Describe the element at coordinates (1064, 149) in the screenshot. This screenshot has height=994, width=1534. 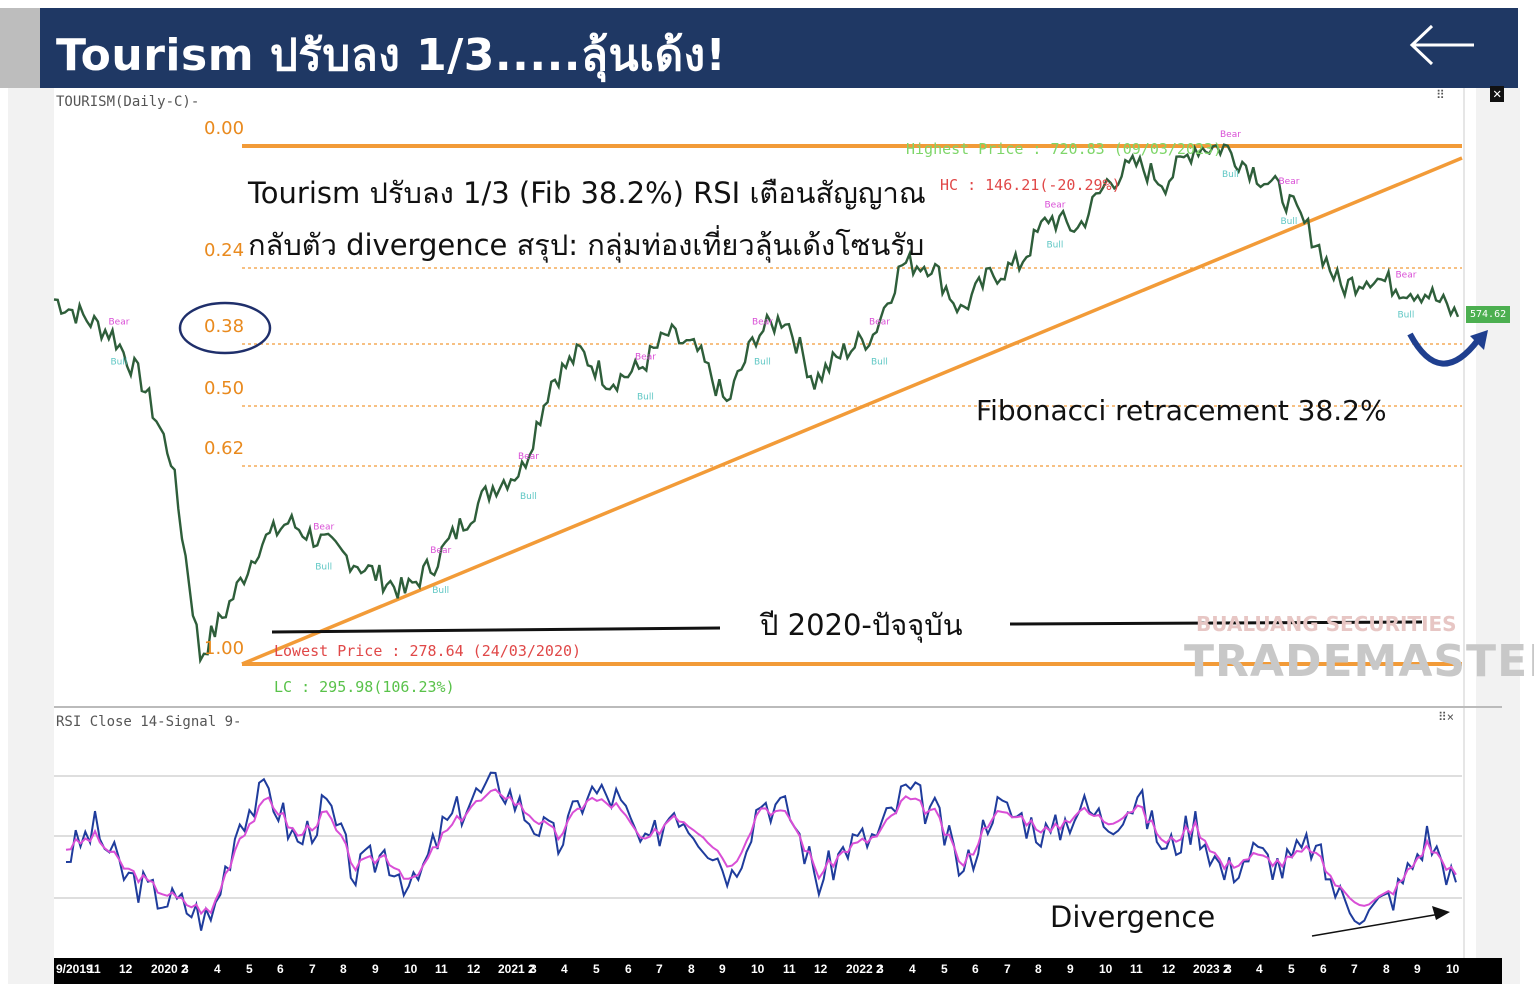
I see `highest-price-label: Highest Price : 720.83 (09/03/2023)` at that location.